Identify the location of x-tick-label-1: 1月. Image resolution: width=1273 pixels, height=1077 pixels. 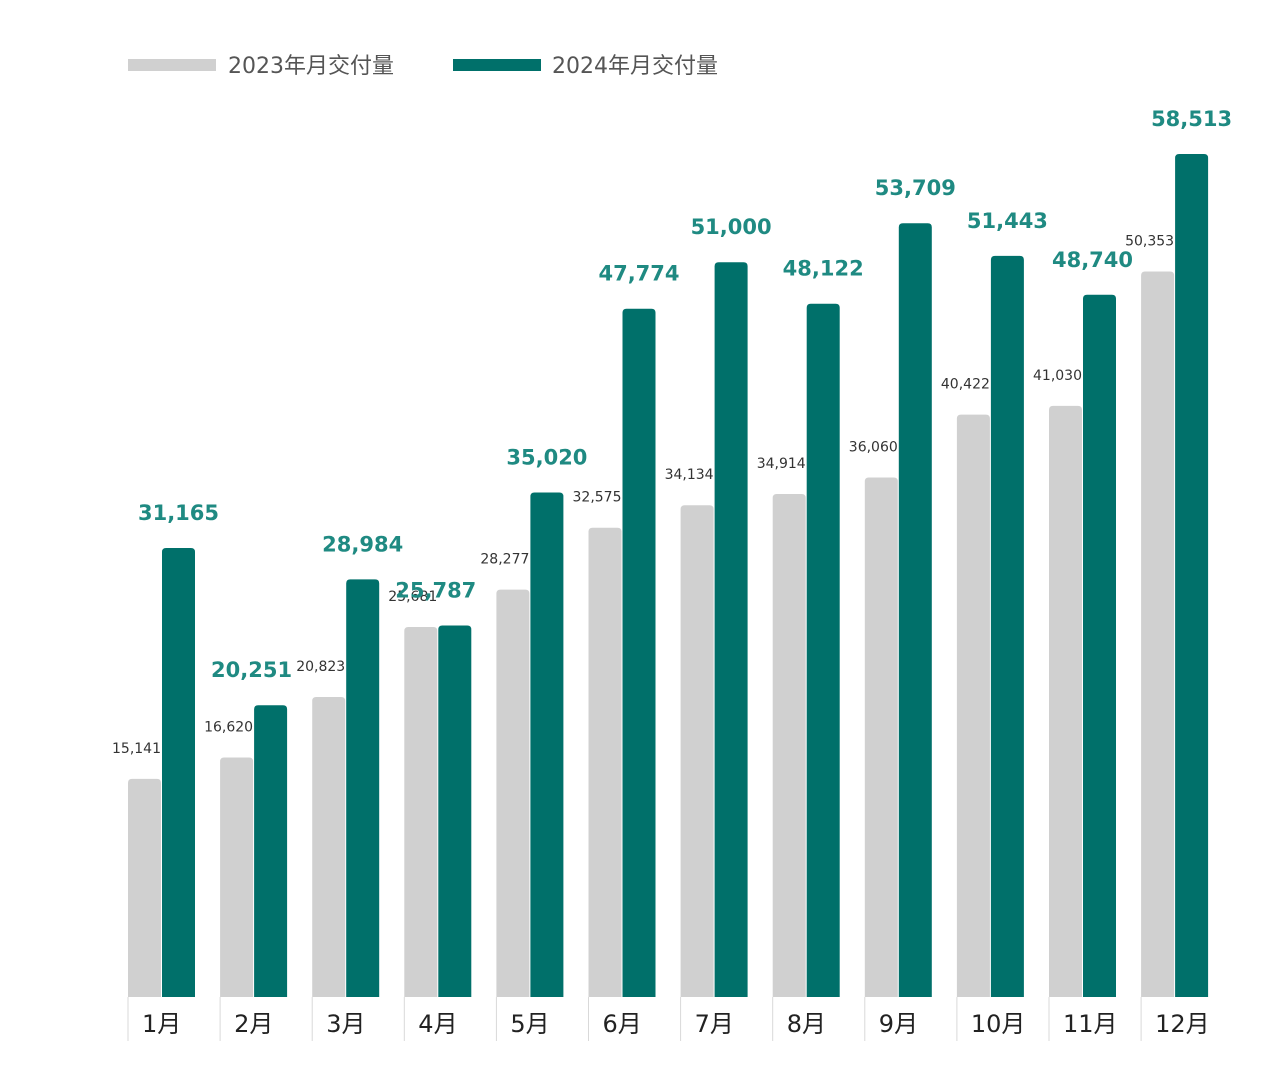
(161, 1024).